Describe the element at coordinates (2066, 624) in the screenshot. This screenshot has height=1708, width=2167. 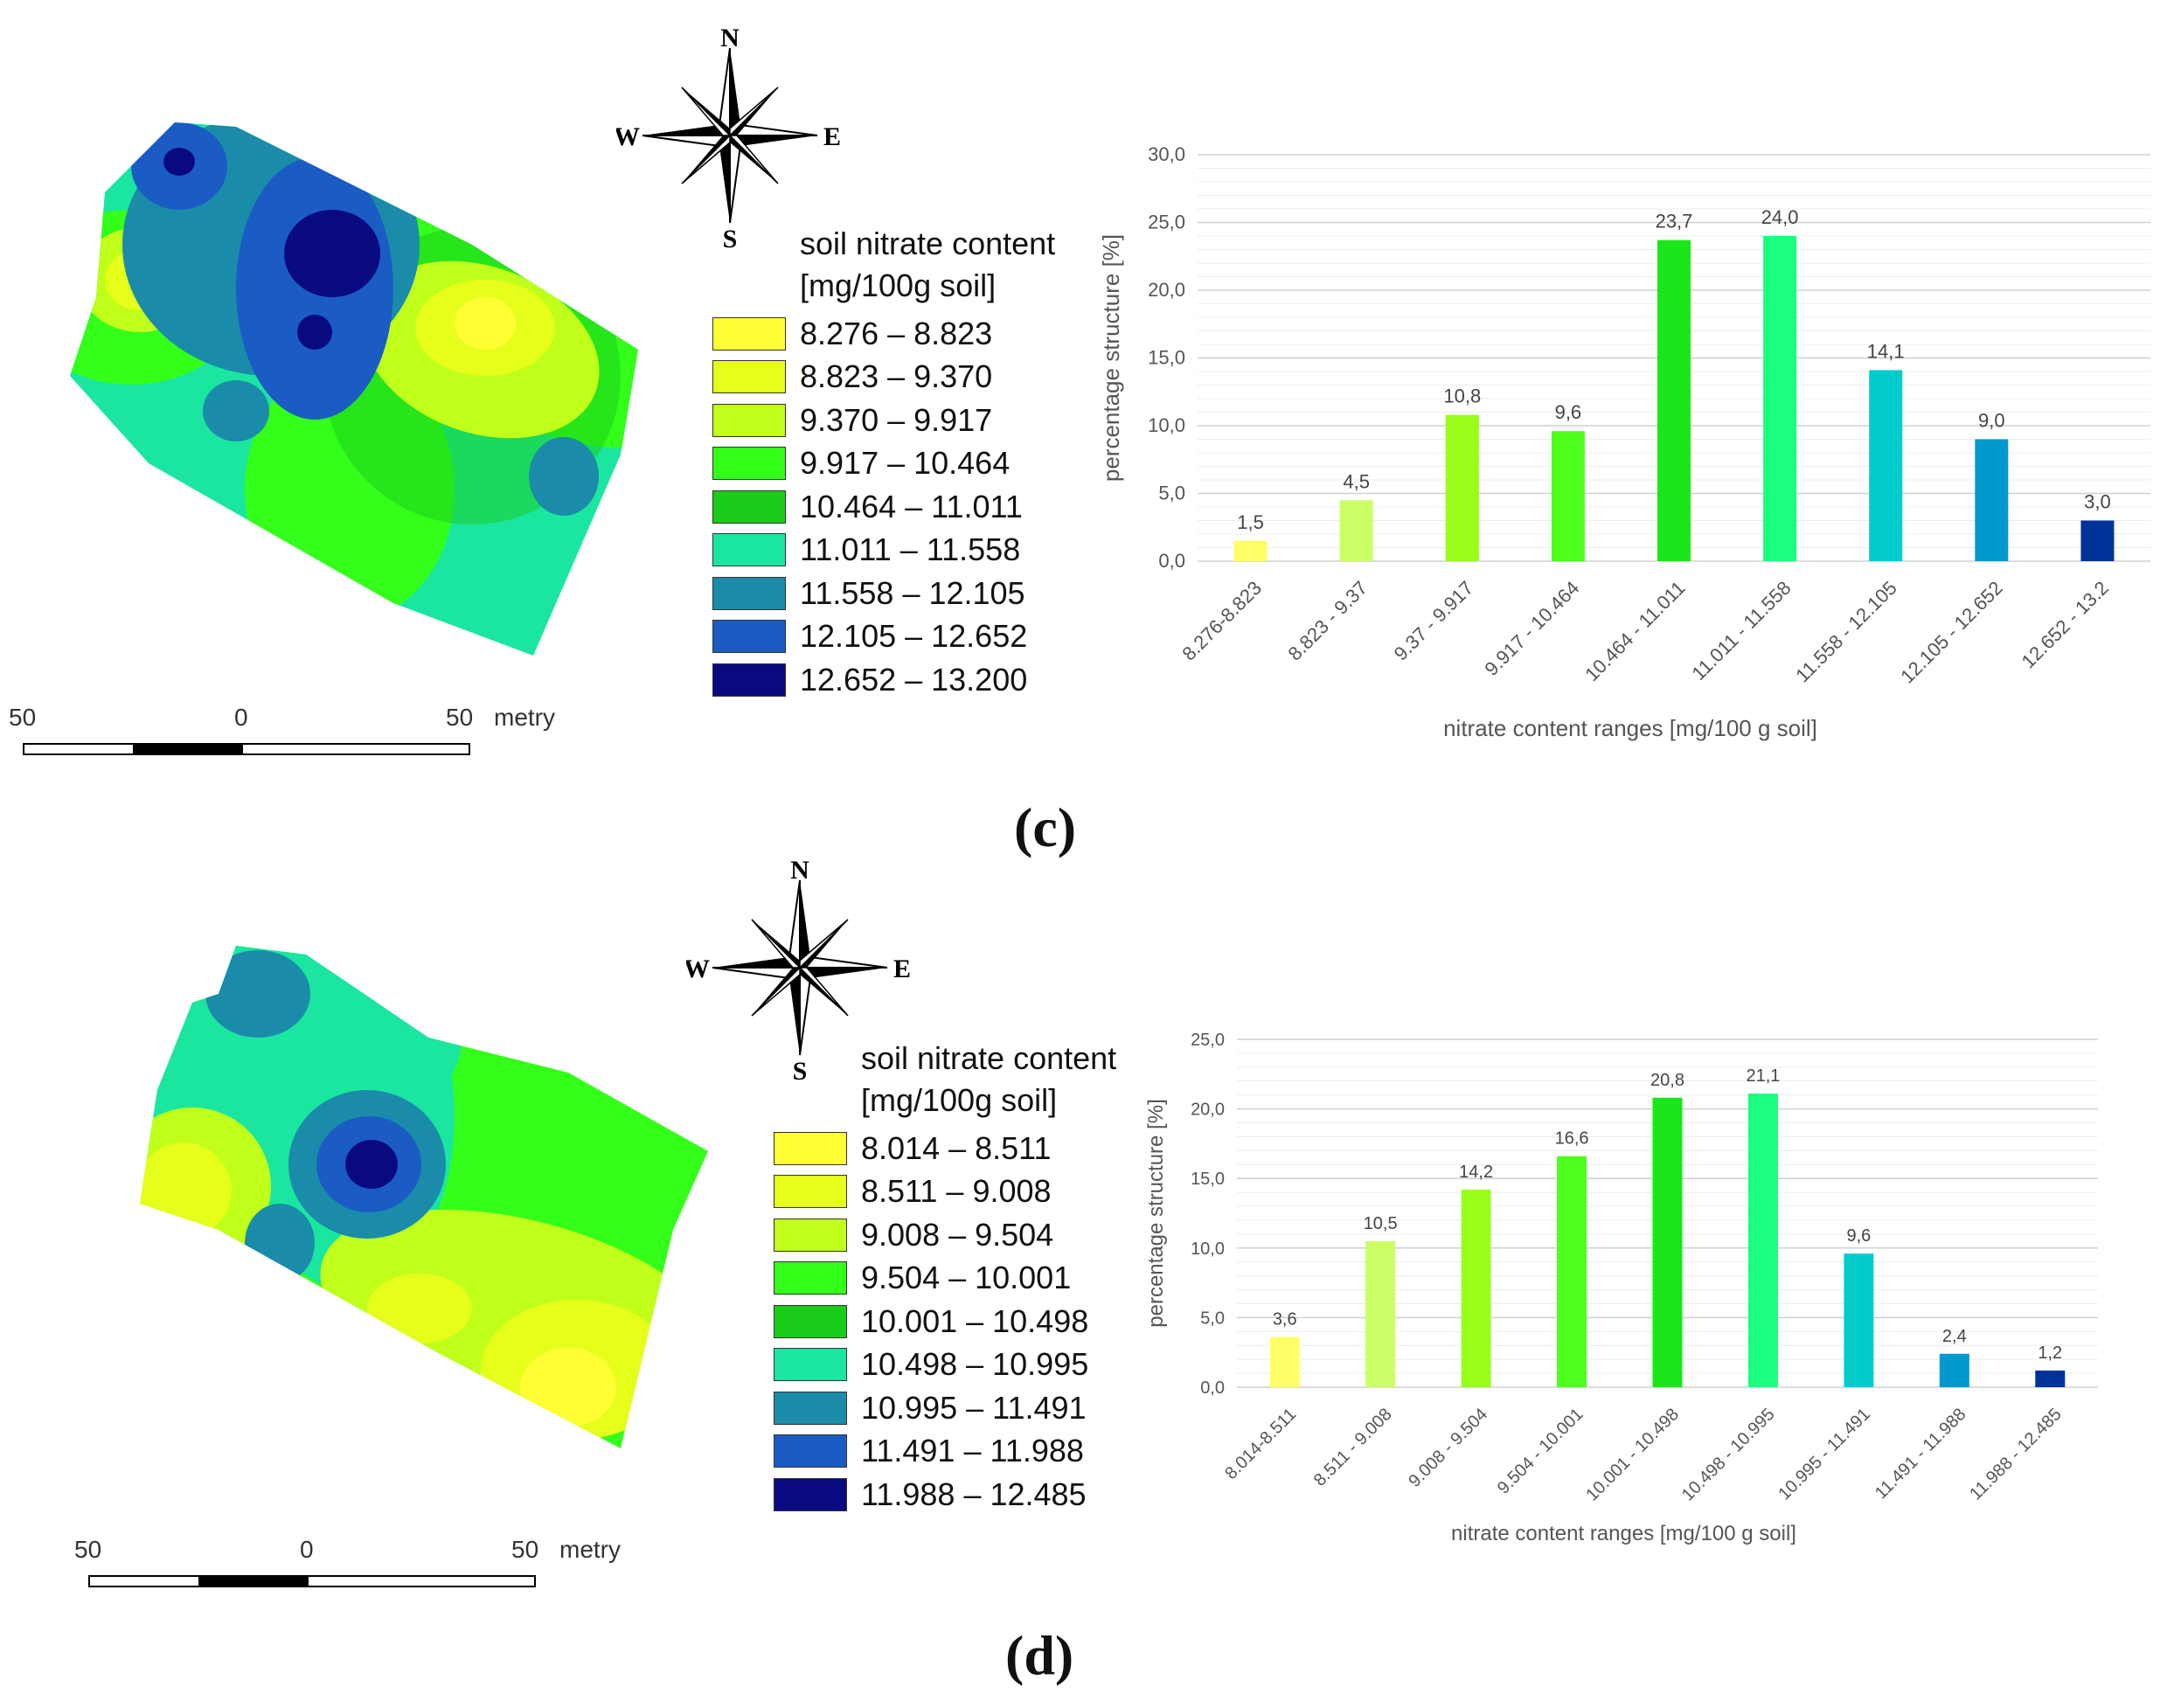
I see `x-tick-label: 12.652 - 13.2` at that location.